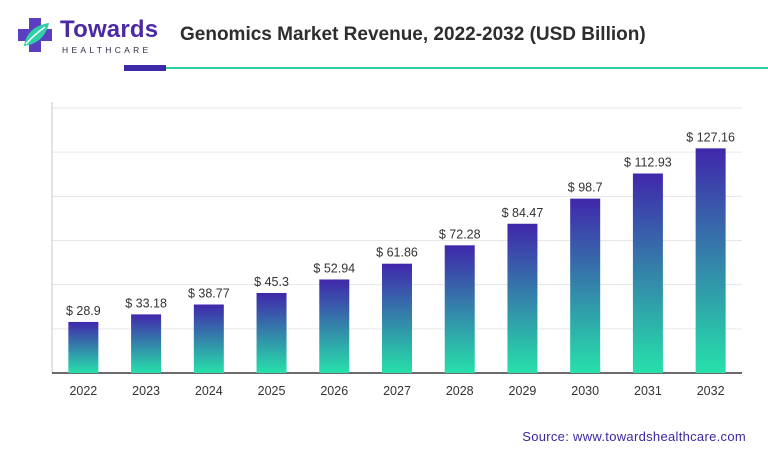 Image resolution: width=768 pixels, height=455 pixels. I want to click on logo-name: Towards, so click(109, 29).